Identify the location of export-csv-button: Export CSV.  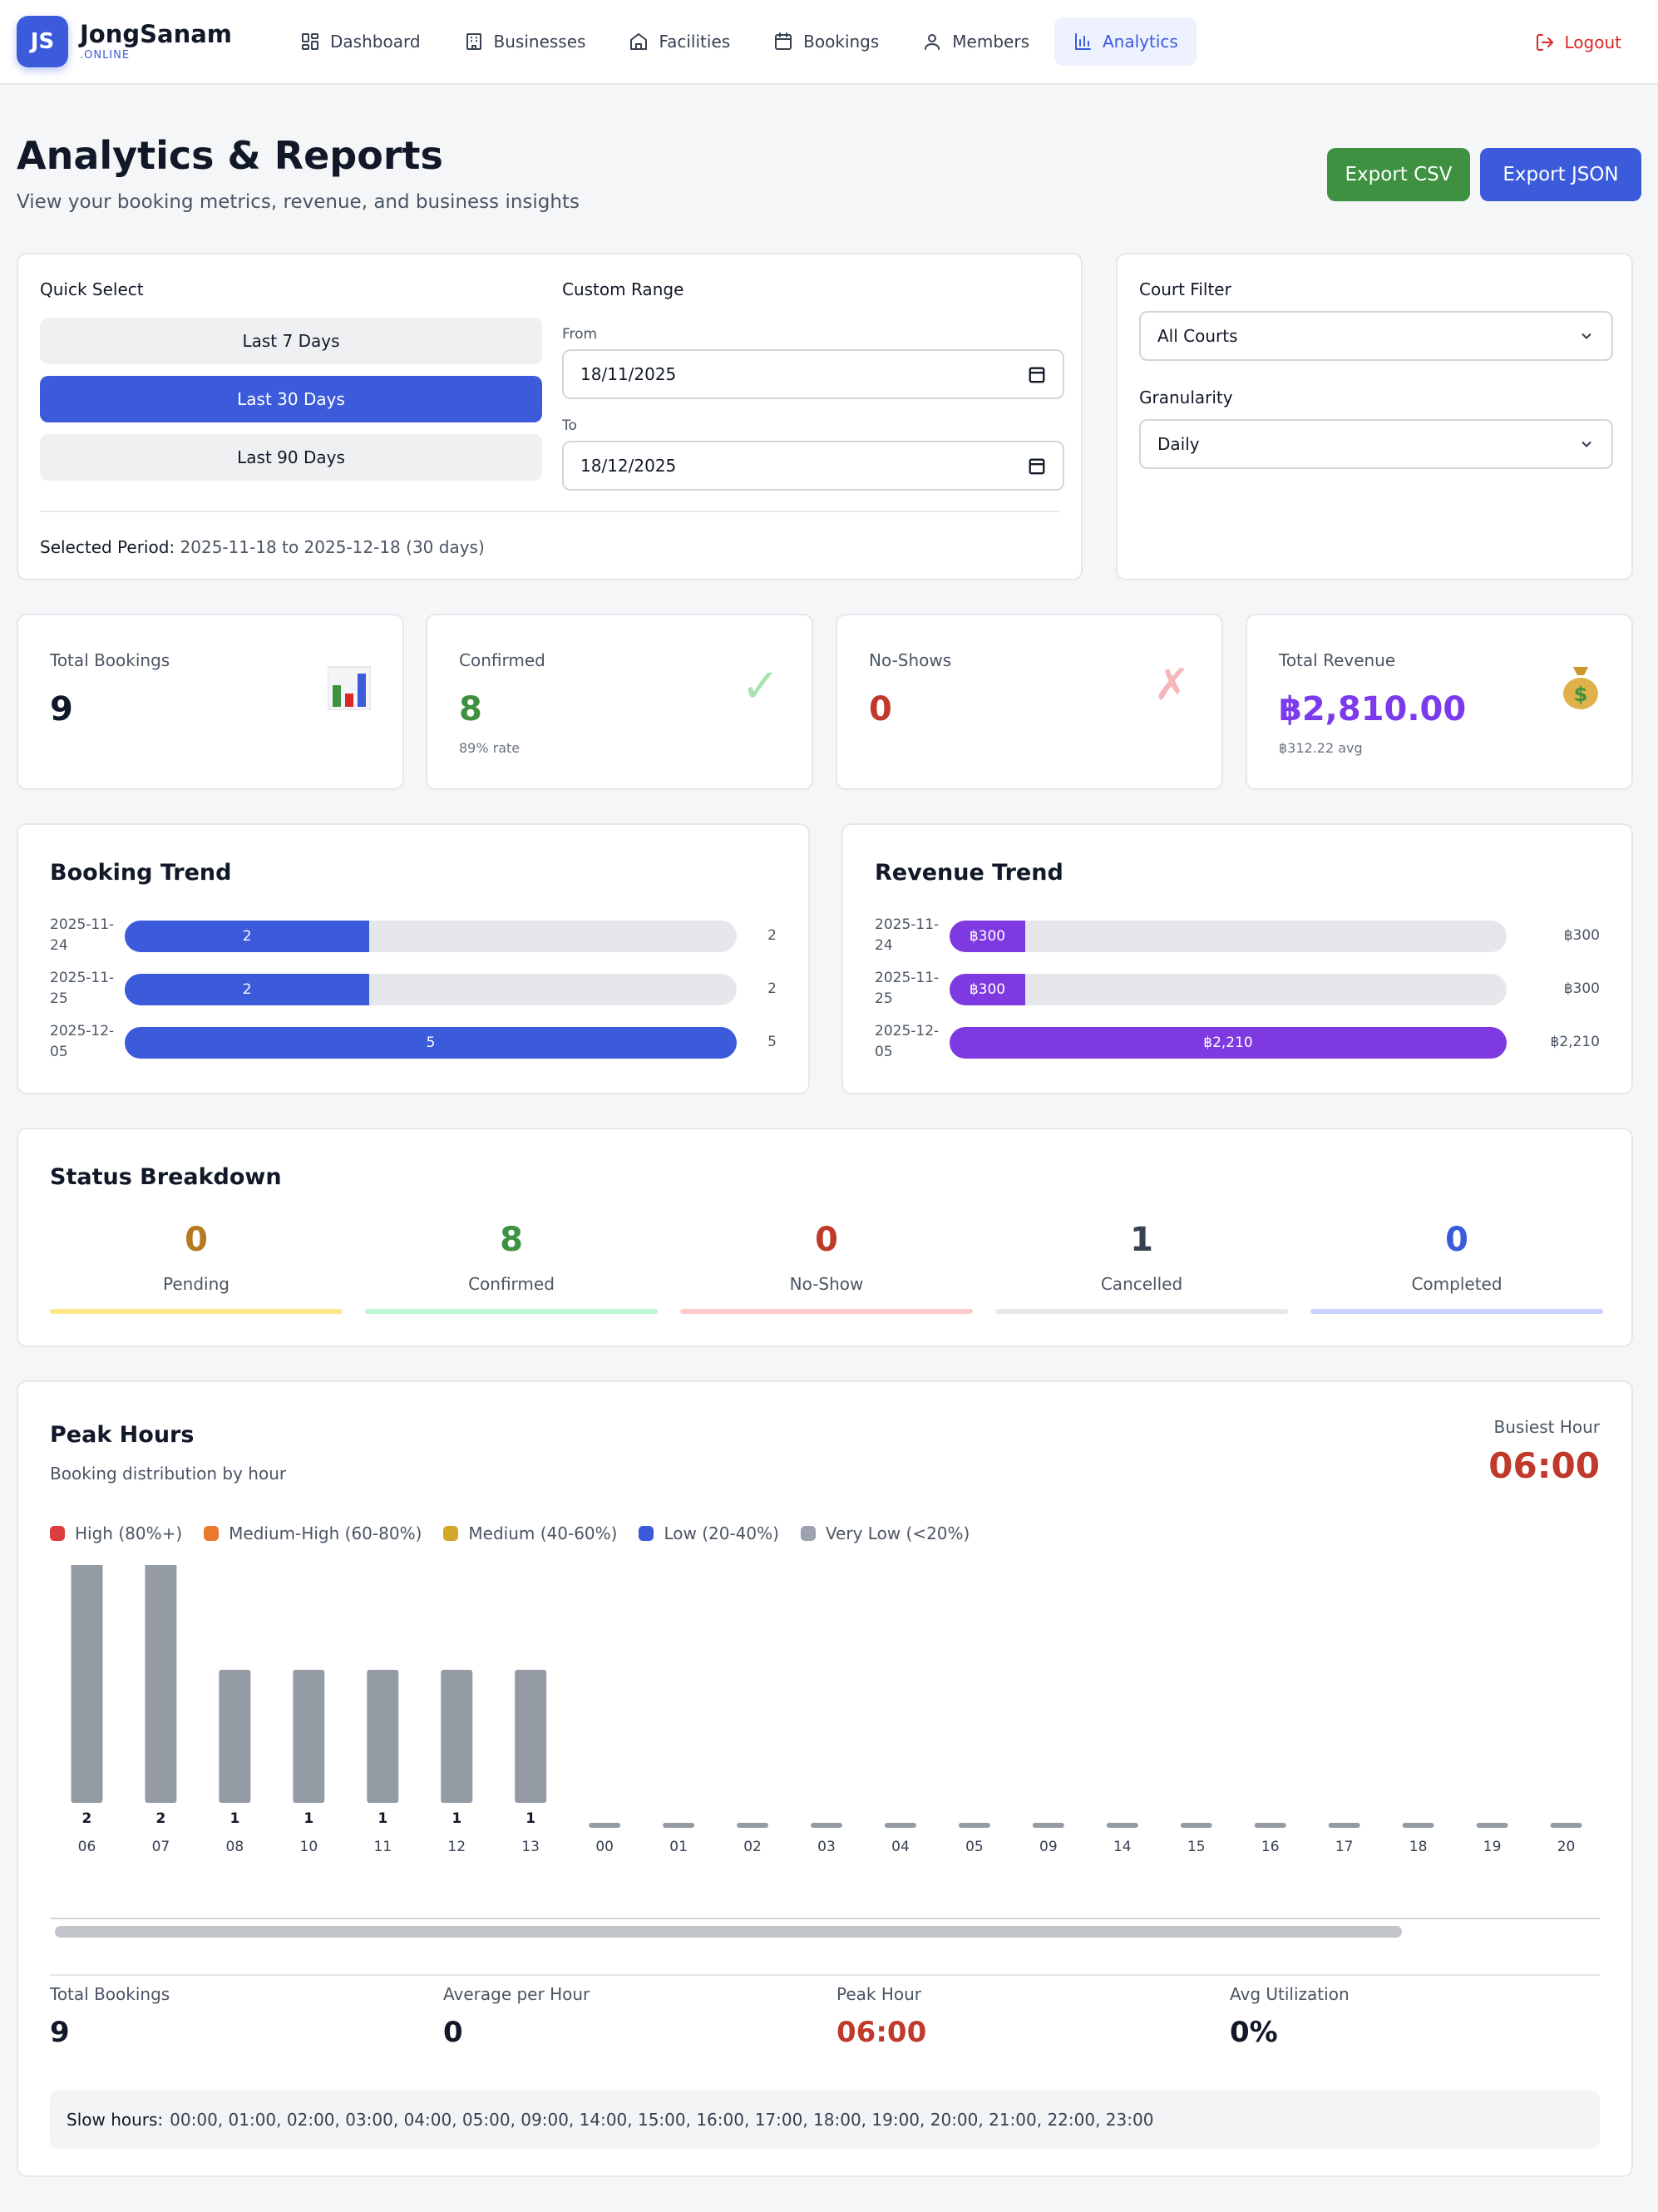
(1398, 174).